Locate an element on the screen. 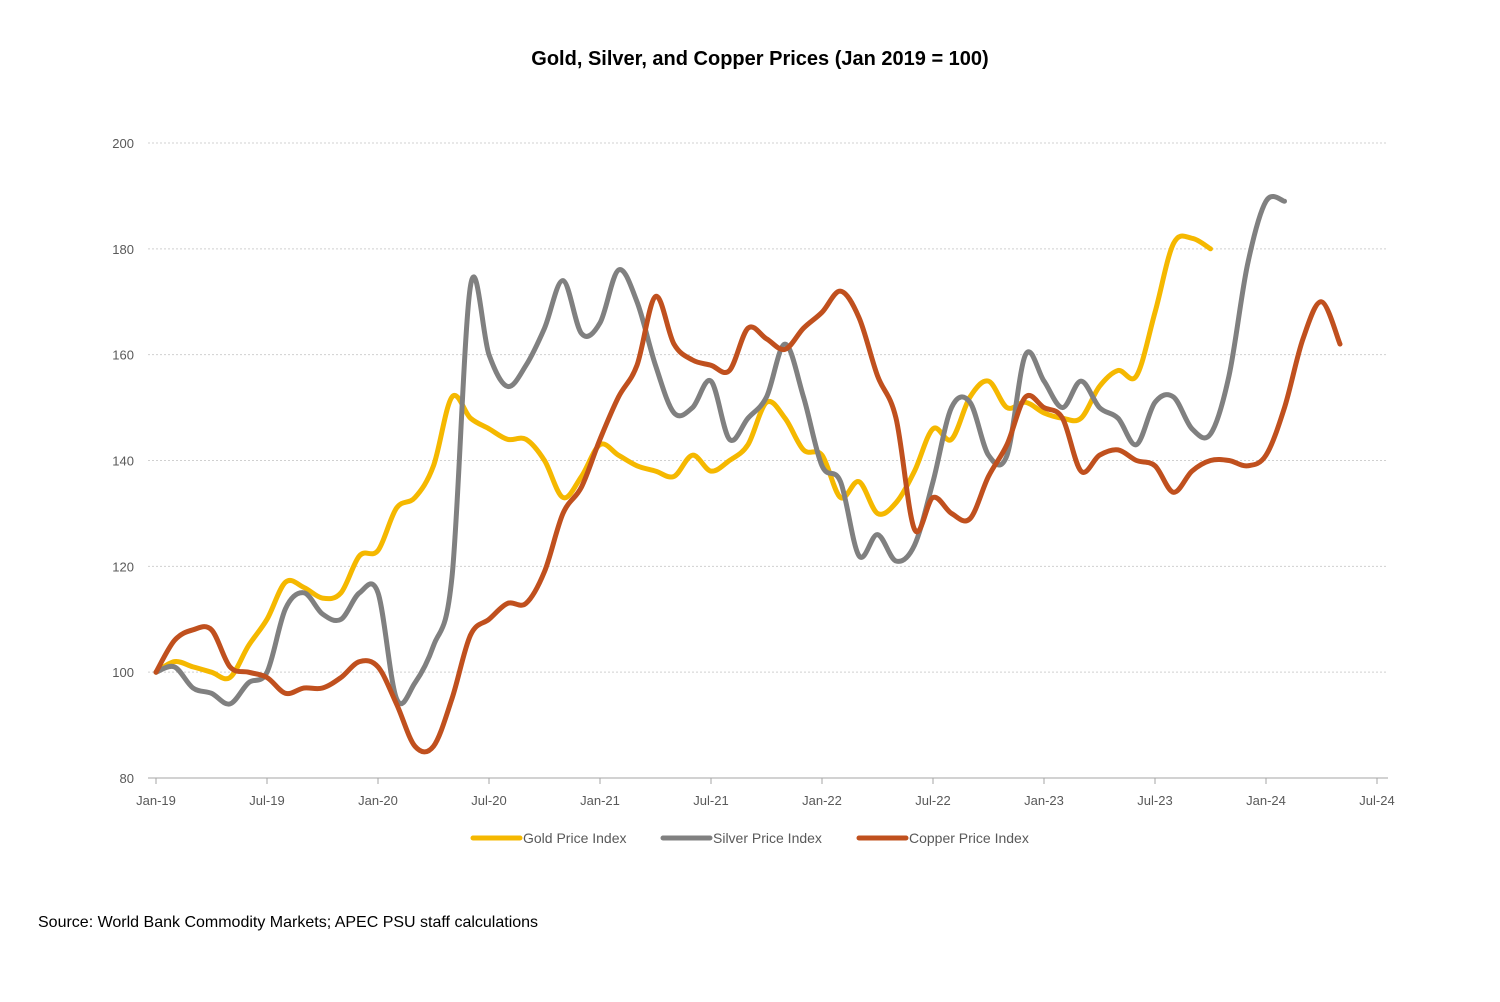  y-tick-label: 120 is located at coordinates (123, 566).